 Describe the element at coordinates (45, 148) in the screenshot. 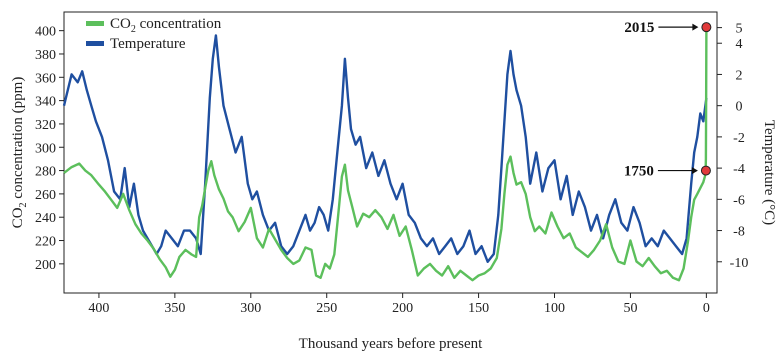

I see `y-left-tick-label: 300` at that location.